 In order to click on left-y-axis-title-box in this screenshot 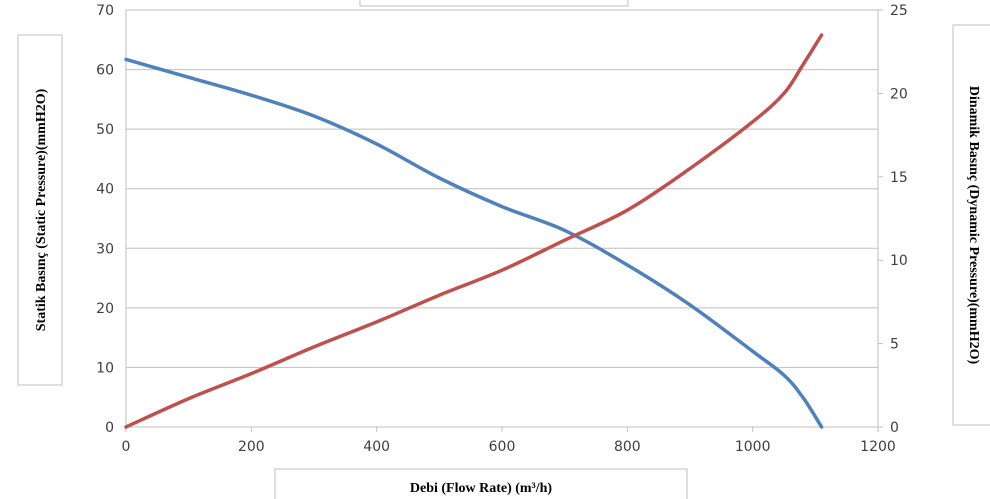, I will do `click(40, 210)`.